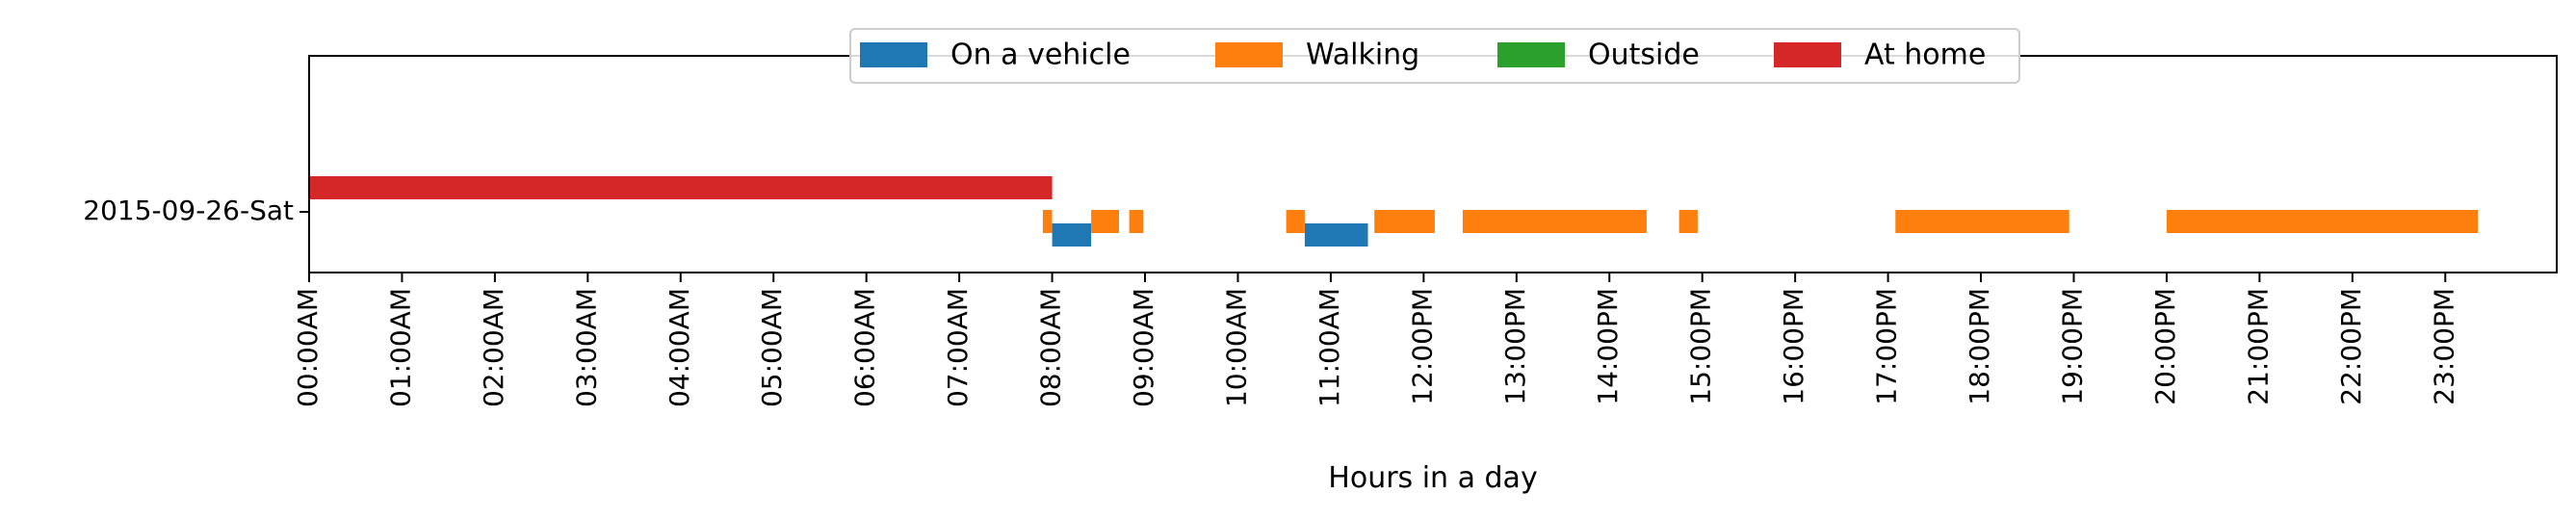  I want to click on x-tick-label: 01:00AM, so click(400, 347).